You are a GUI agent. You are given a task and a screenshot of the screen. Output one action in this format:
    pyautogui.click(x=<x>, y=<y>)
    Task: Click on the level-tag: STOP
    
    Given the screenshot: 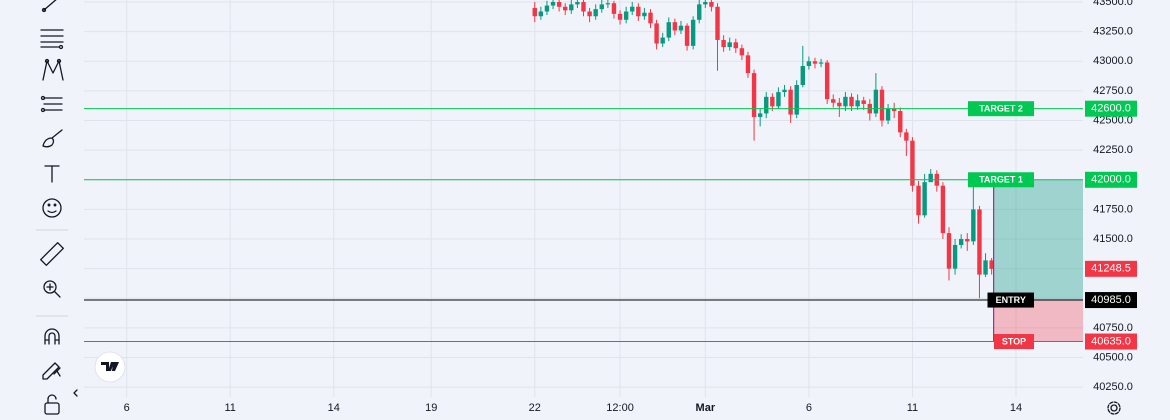 What is the action you would take?
    pyautogui.click(x=1014, y=341)
    